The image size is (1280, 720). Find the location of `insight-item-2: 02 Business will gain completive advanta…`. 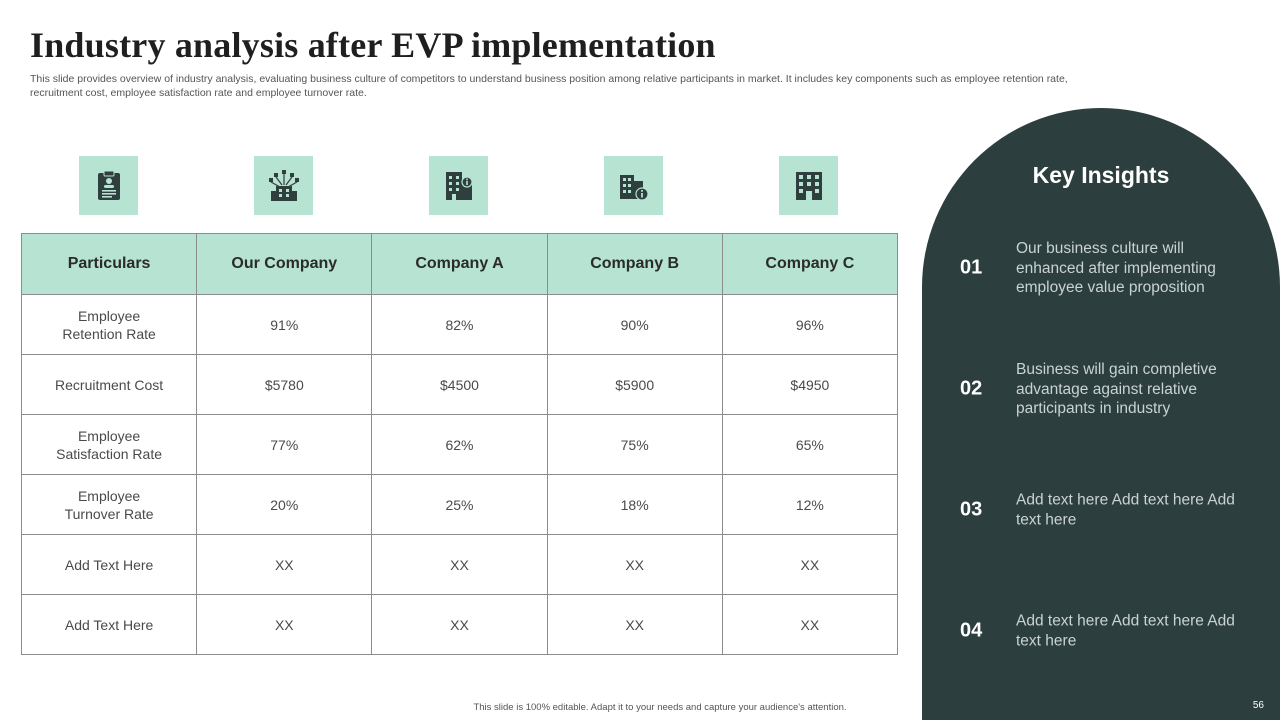

insight-item-2: 02 Business will gain completive advanta… is located at coordinates (1101, 389).